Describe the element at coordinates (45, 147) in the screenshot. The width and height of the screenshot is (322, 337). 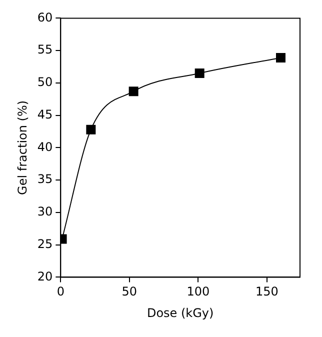
I see `y-tick-label: 40` at that location.